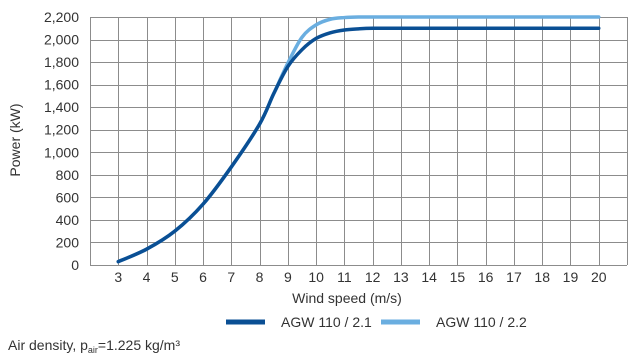 The height and width of the screenshot is (361, 633). Describe the element at coordinates (61, 85) in the screenshot. I see `y-tick-label: 1,600` at that location.